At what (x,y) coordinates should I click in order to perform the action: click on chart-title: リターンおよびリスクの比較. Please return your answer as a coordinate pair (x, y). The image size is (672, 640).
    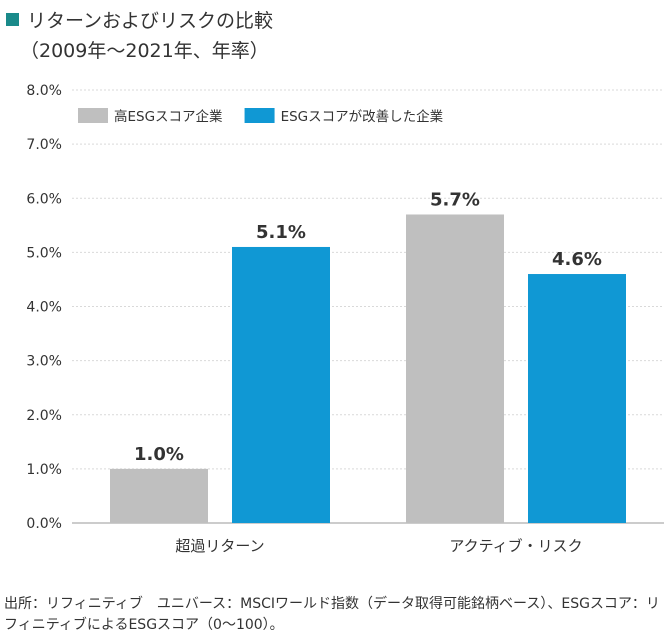
    Looking at the image, I should click on (150, 21).